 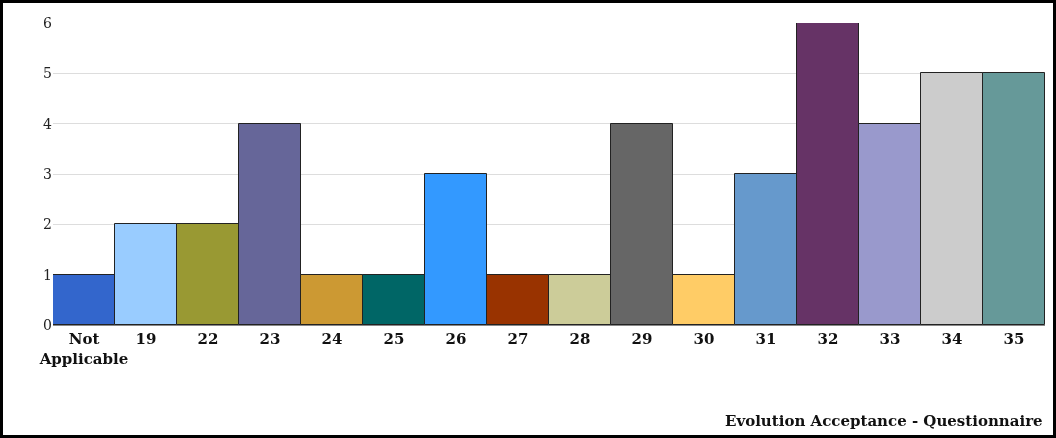 What do you see at coordinates (146, 339) in the screenshot?
I see `x-tick-label: 19` at bounding box center [146, 339].